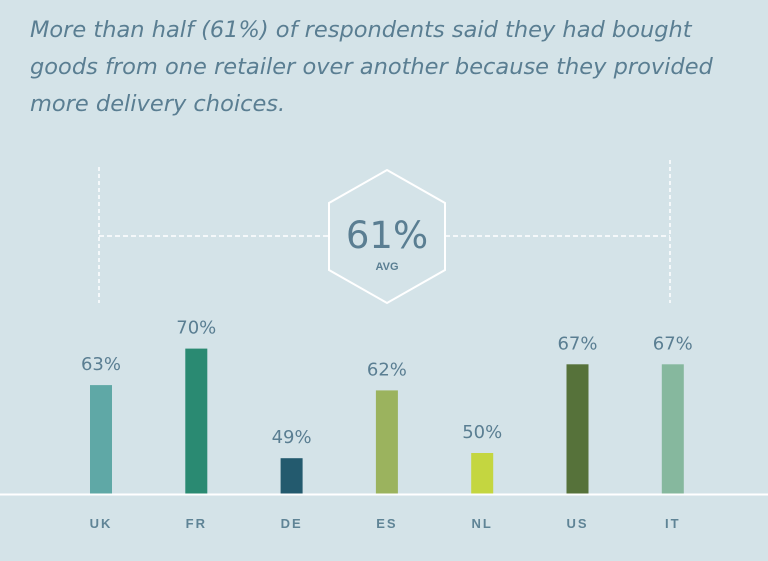 Image resolution: width=768 pixels, height=561 pixels. I want to click on category-label-de: DE, so click(292, 523).